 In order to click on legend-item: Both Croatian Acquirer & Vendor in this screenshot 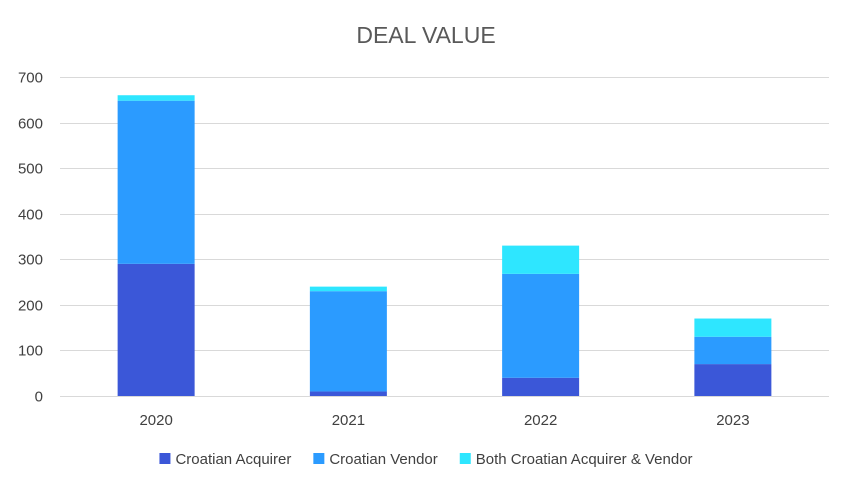, I will do `click(576, 459)`.